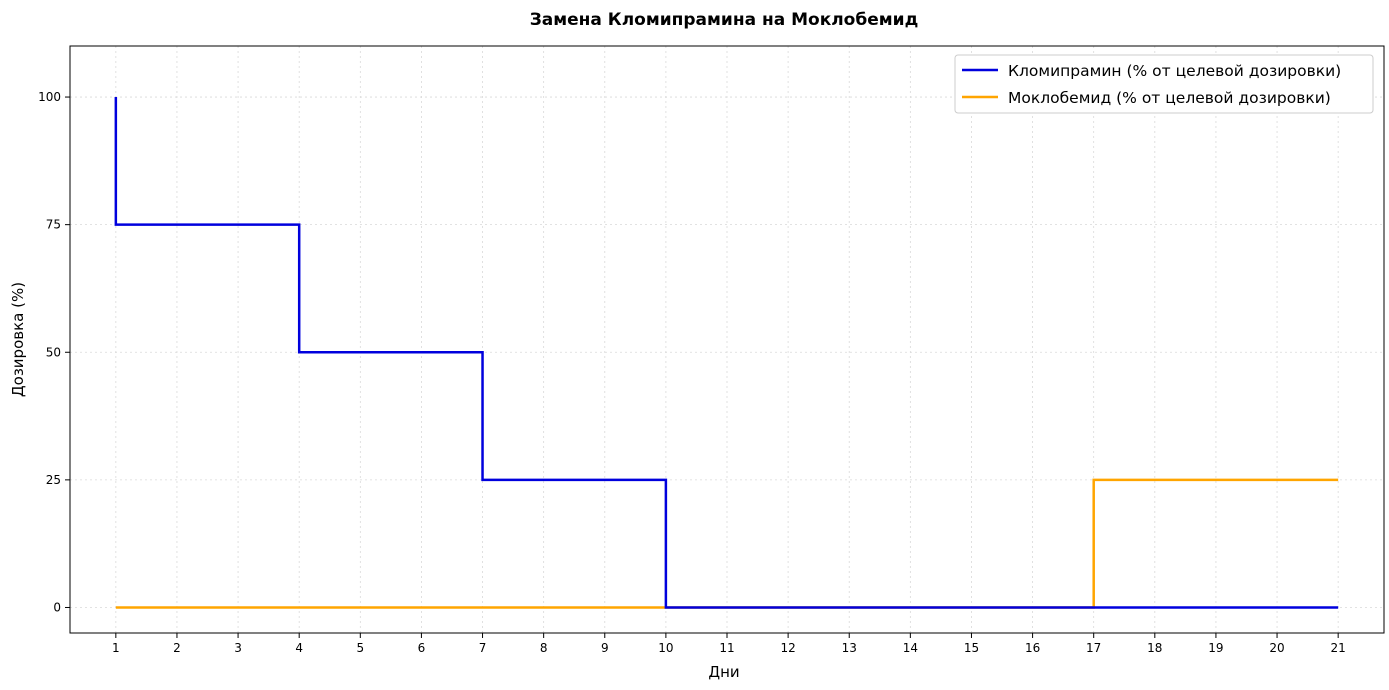  I want to click on x-tick-label: 2, so click(177, 648).